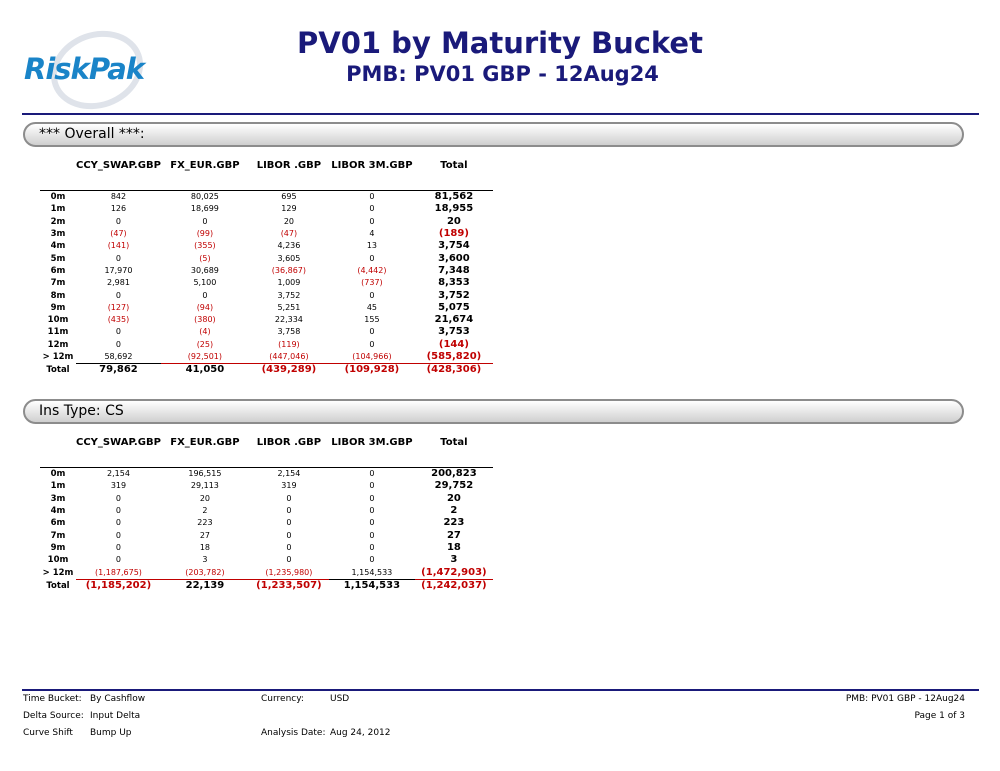  I want to click on column-header: Total, so click(453, 452).